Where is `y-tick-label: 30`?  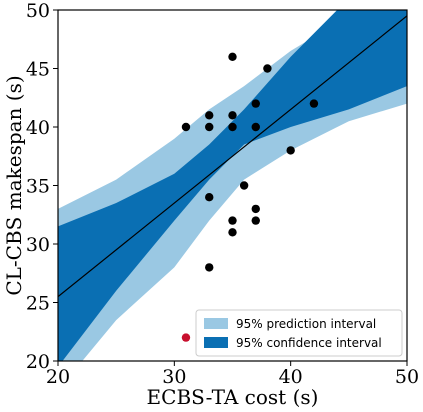
y-tick-label: 30 is located at coordinates (38, 245).